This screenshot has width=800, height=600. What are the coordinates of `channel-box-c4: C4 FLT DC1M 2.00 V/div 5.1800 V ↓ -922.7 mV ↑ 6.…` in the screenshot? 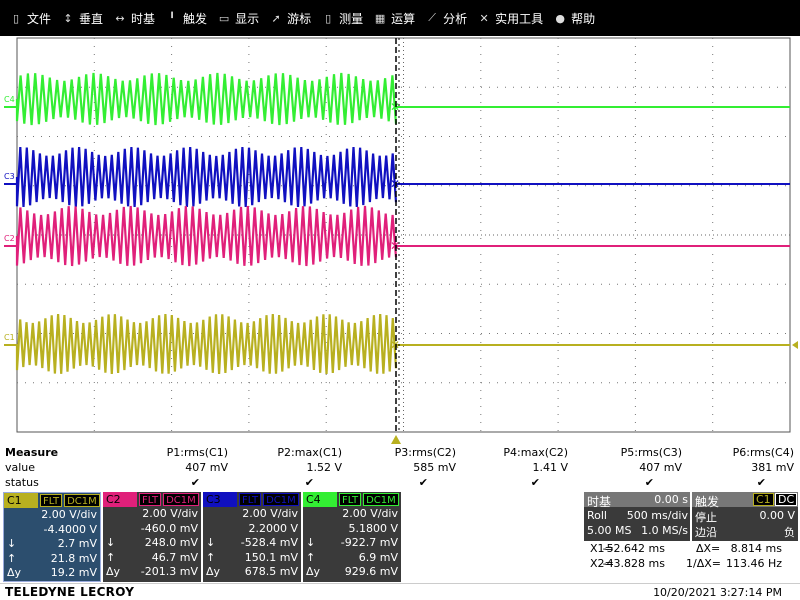 It's located at (352, 537).